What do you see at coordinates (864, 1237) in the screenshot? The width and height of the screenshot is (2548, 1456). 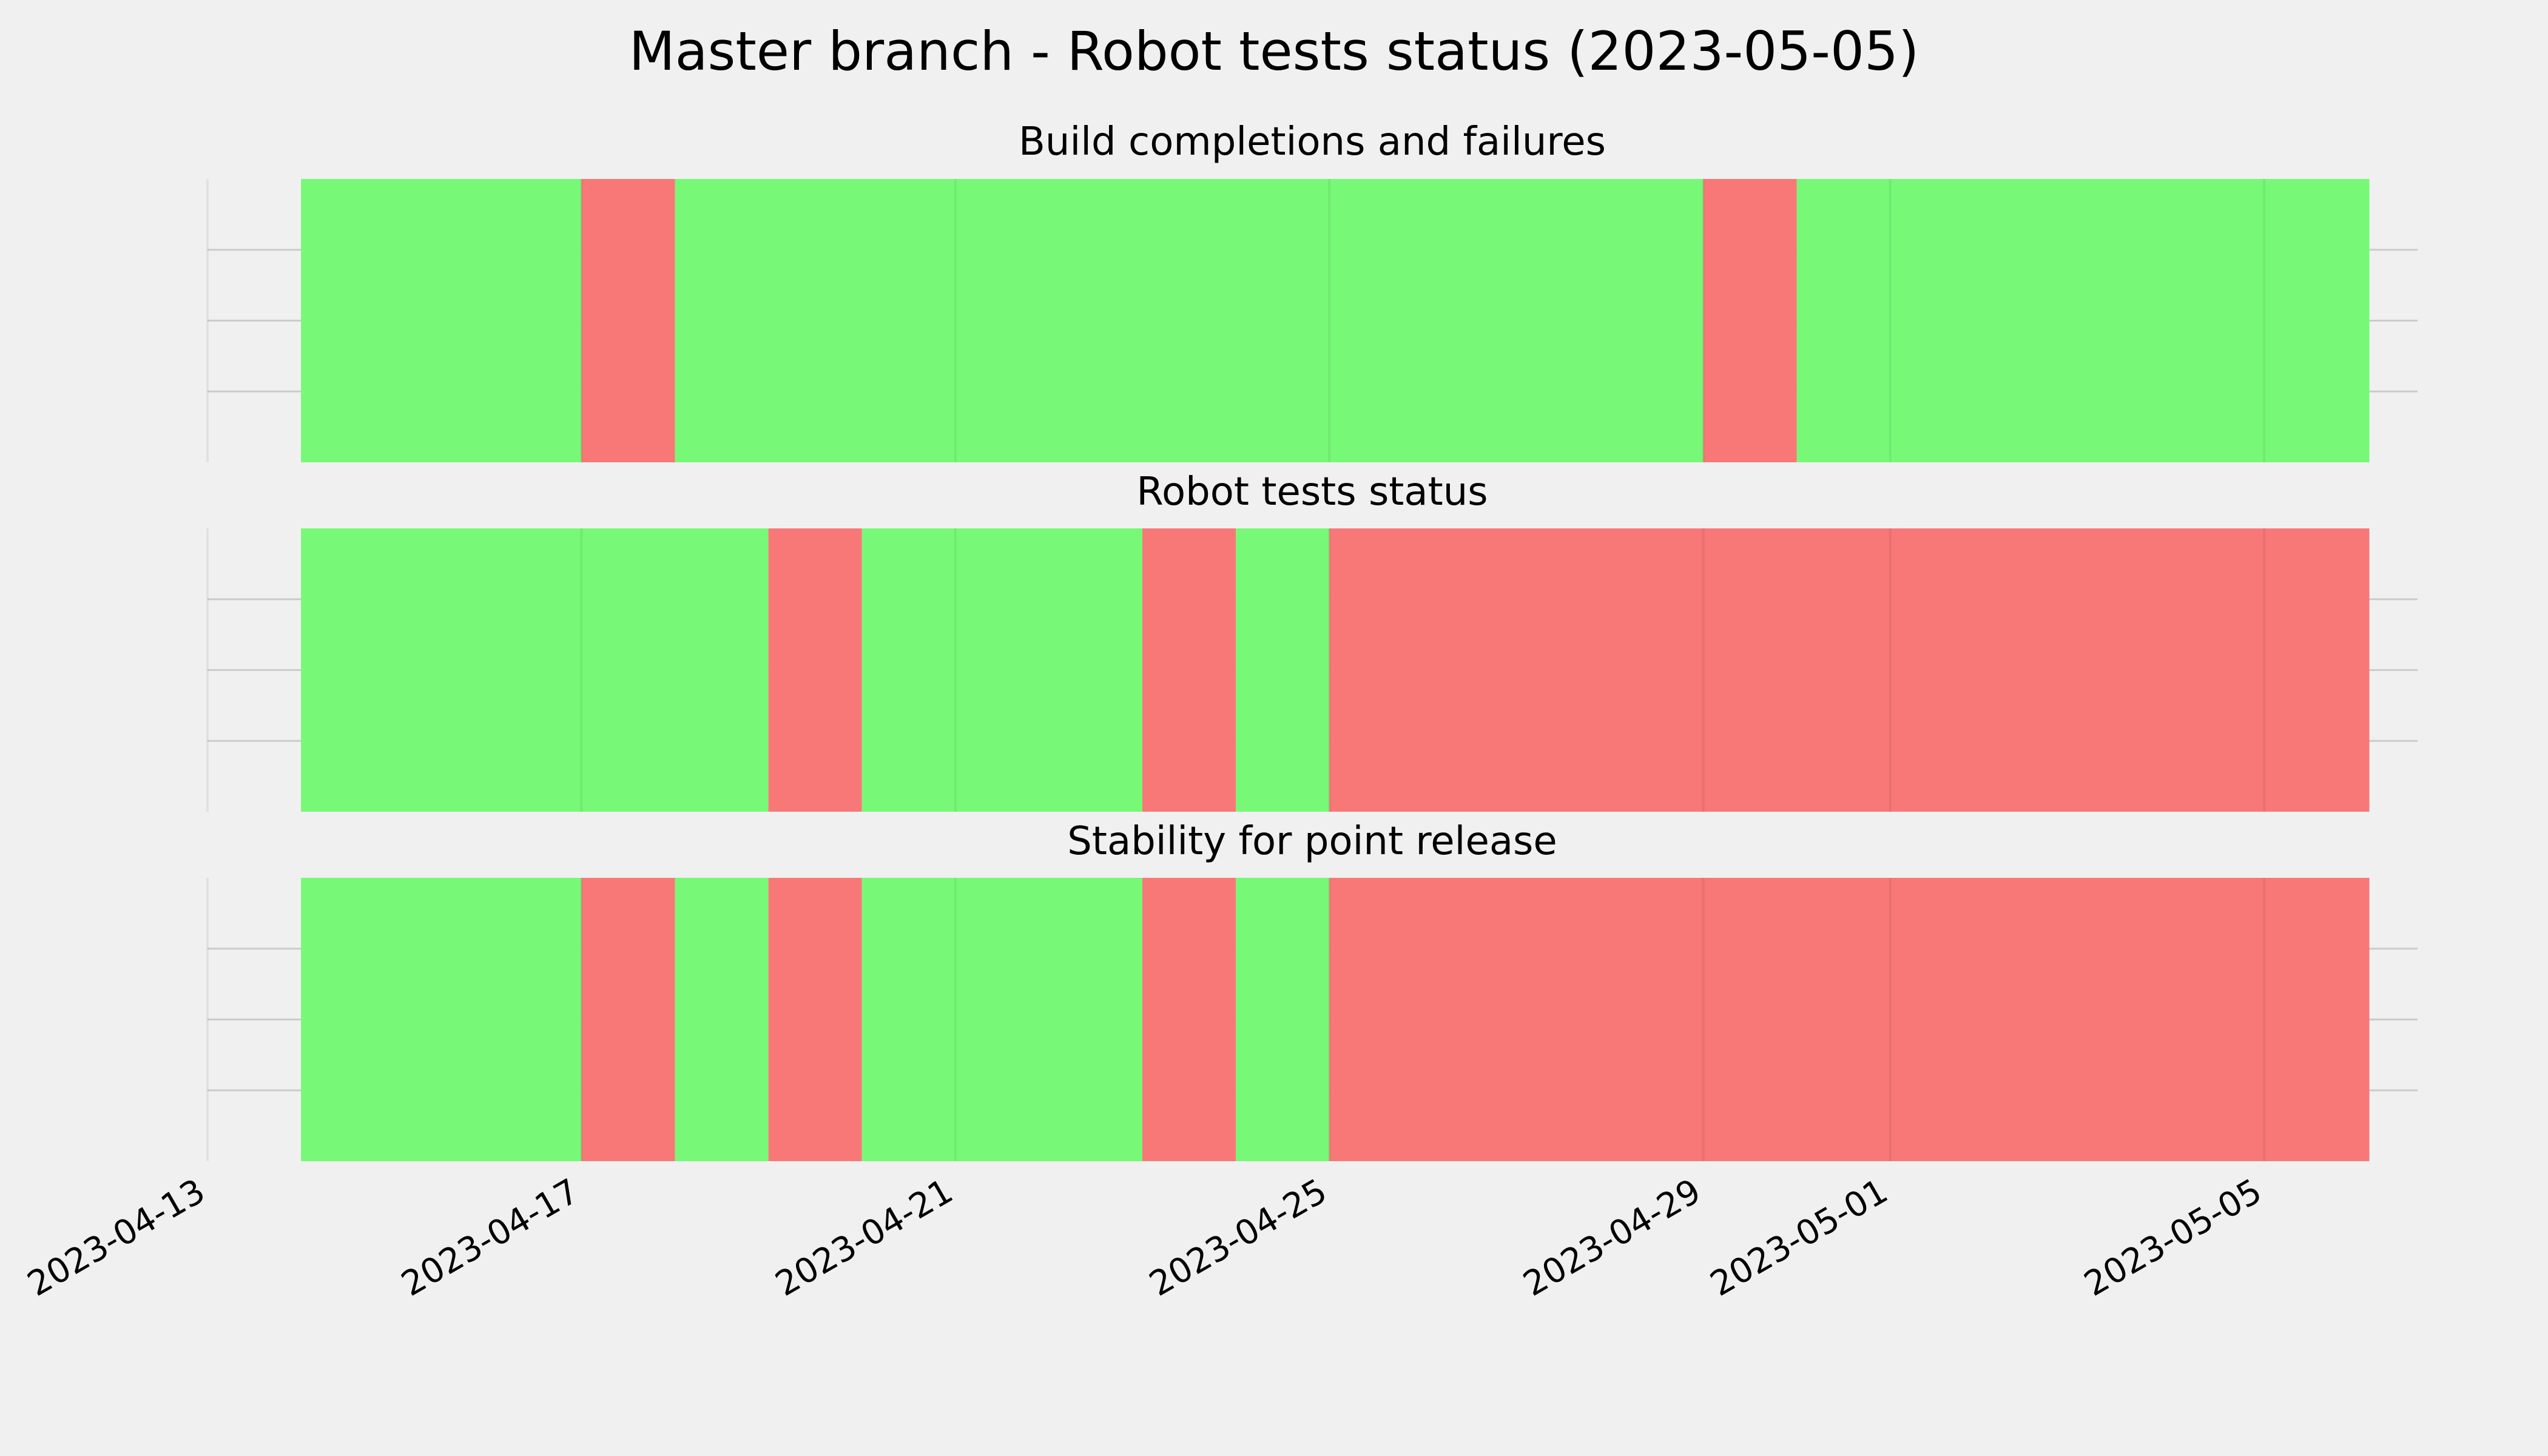 I see `x-tick-label: 2023-04-21` at bounding box center [864, 1237].